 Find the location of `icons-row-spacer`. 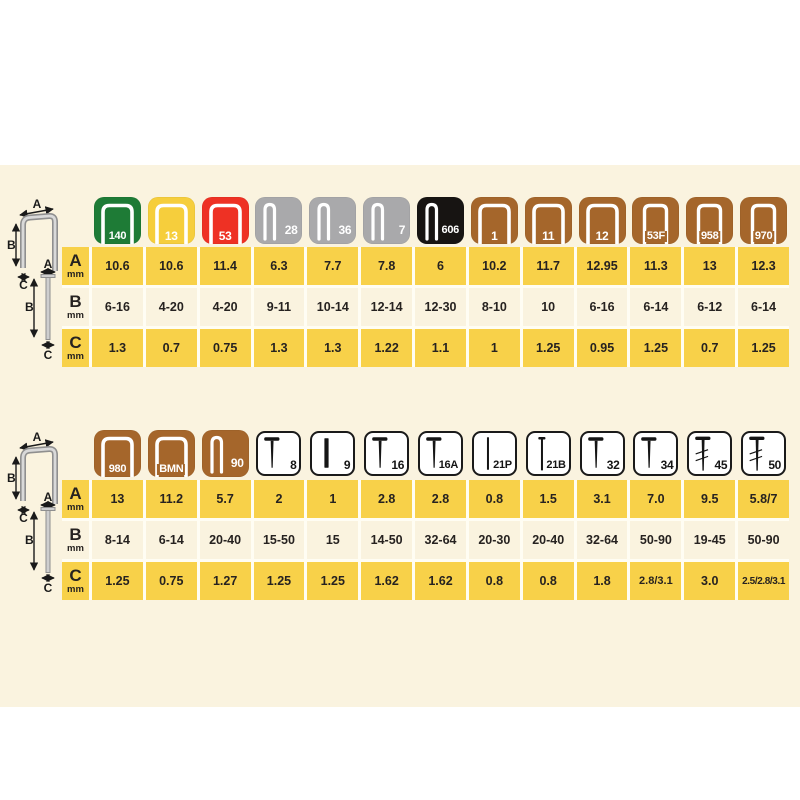

icons-row-spacer is located at coordinates (75, 220).